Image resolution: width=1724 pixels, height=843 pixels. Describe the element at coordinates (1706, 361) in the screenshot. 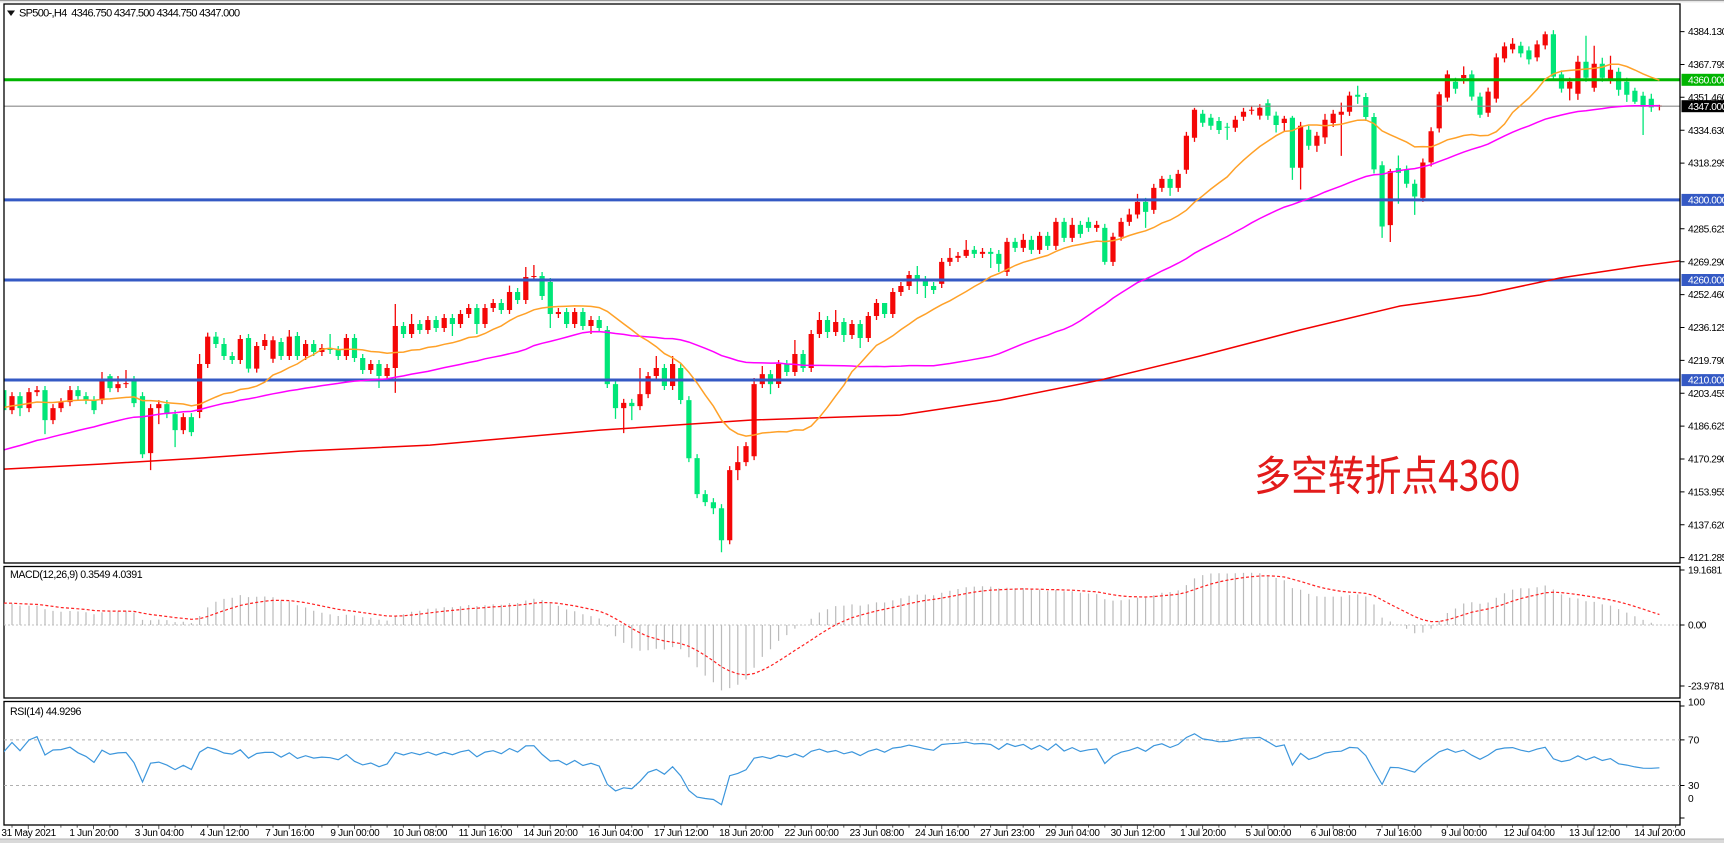

I see `svg-text: 4219.790` at that location.